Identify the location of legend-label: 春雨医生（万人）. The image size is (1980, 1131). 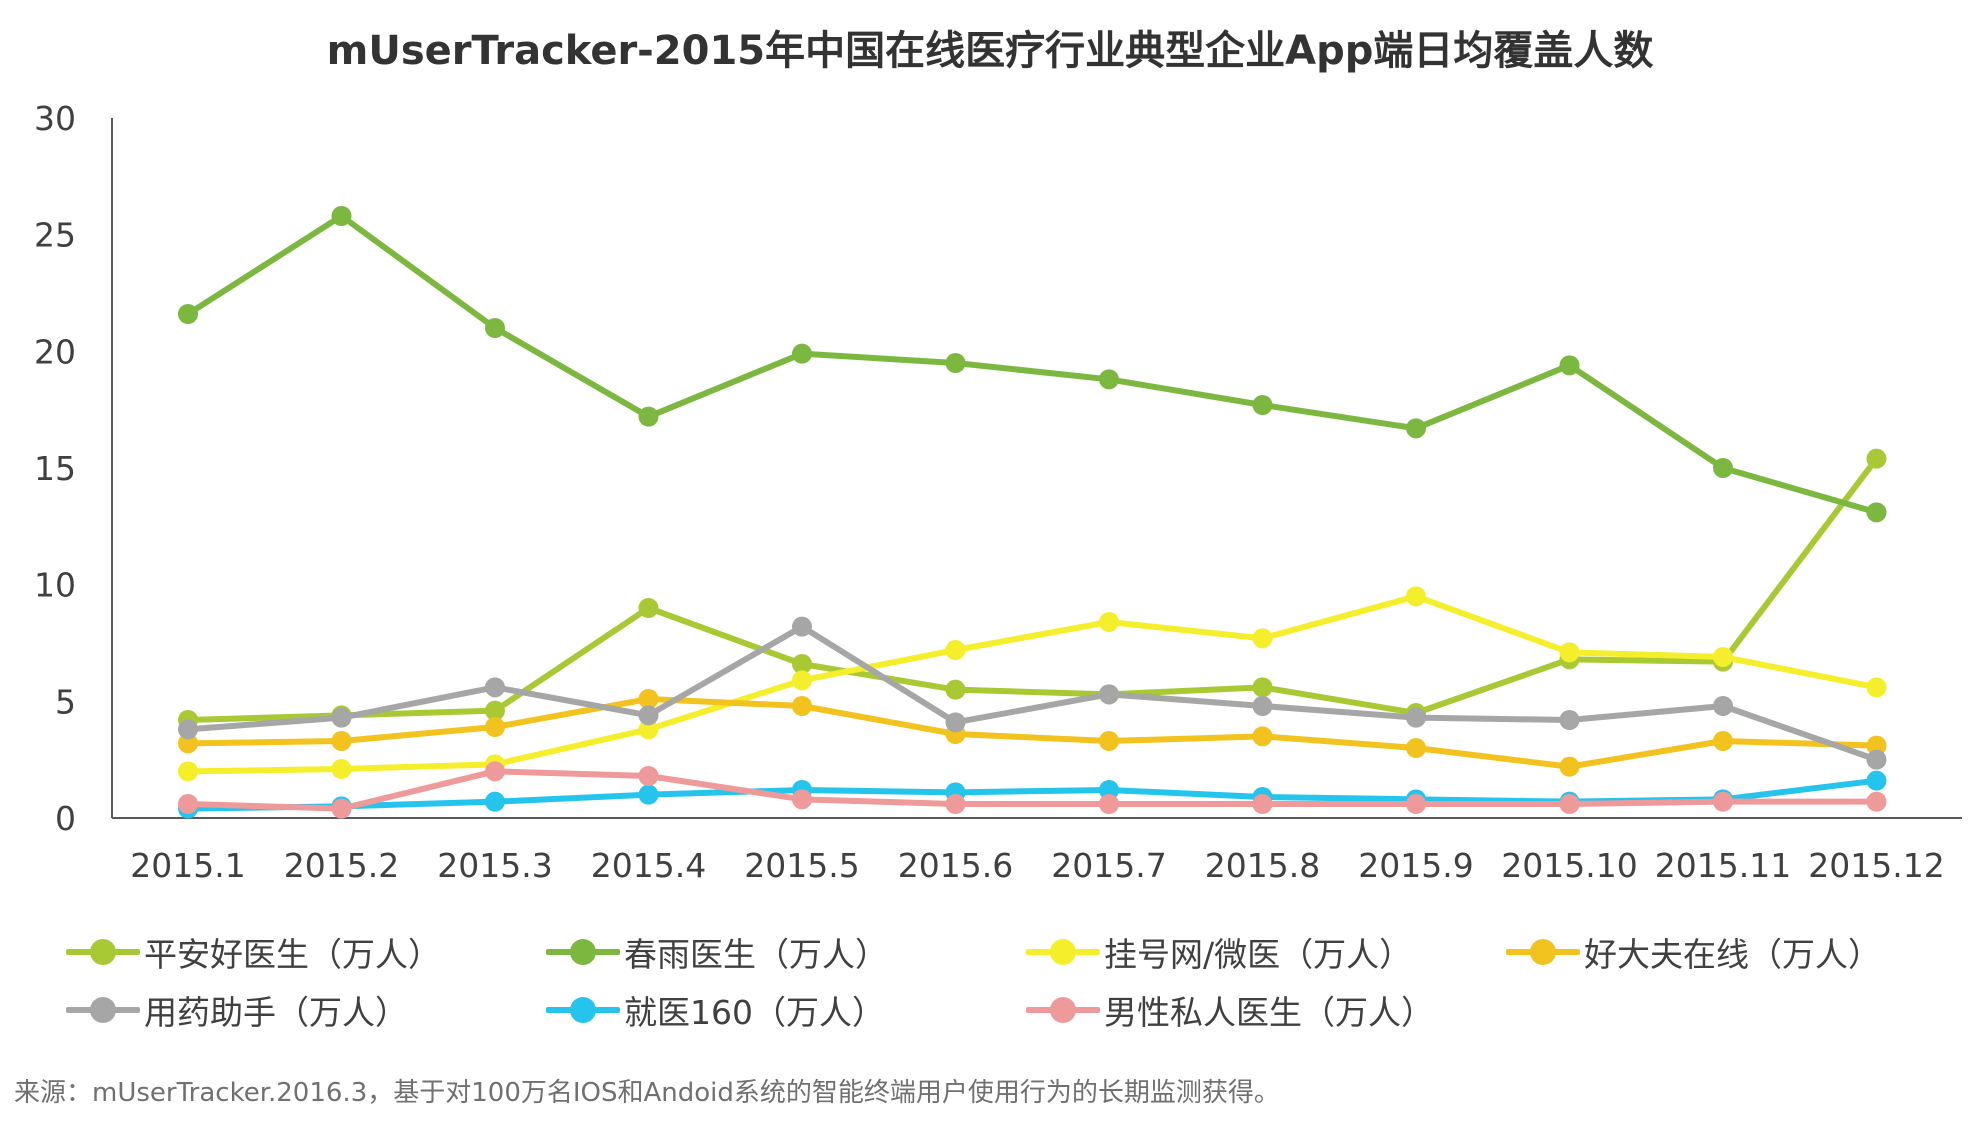
(756, 954).